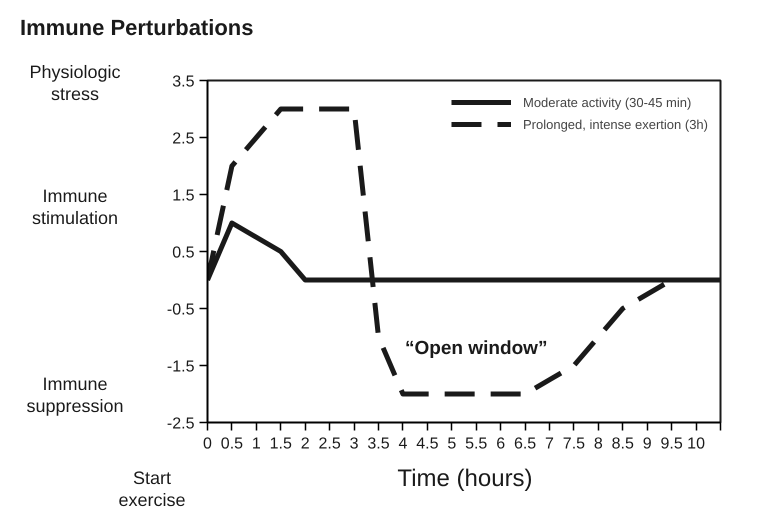 The height and width of the screenshot is (515, 777). I want to click on x-axis-title: Time (hours), so click(465, 479).